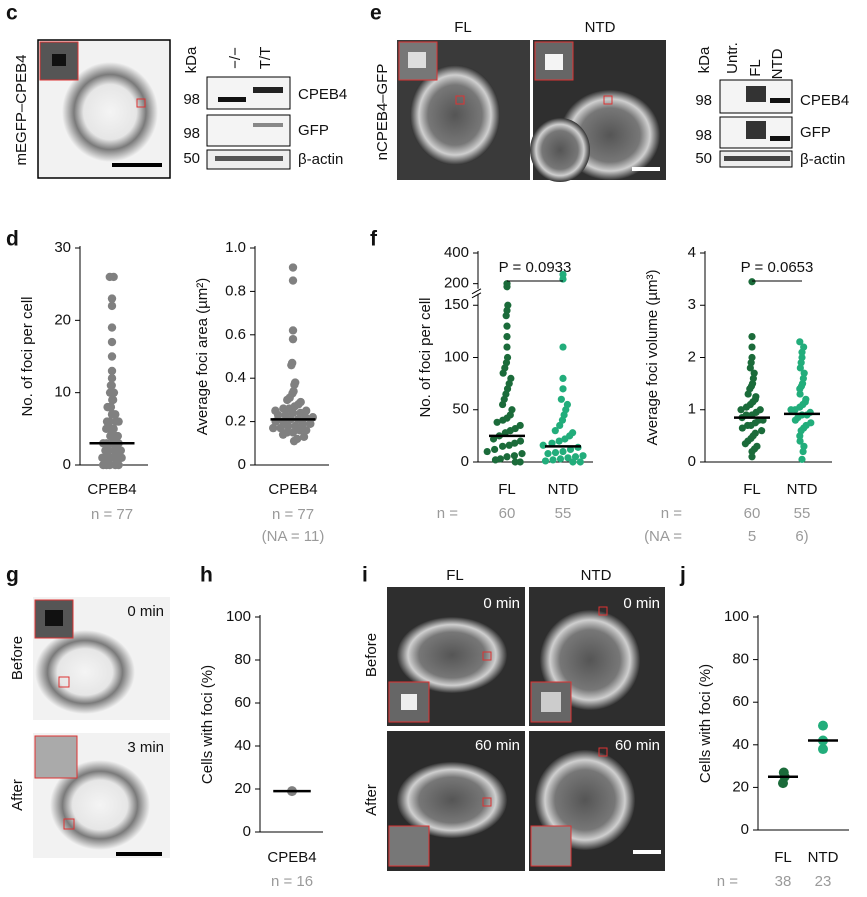  What do you see at coordinates (692, 409) in the screenshot?
I see `y-tick-label: 1` at bounding box center [692, 409].